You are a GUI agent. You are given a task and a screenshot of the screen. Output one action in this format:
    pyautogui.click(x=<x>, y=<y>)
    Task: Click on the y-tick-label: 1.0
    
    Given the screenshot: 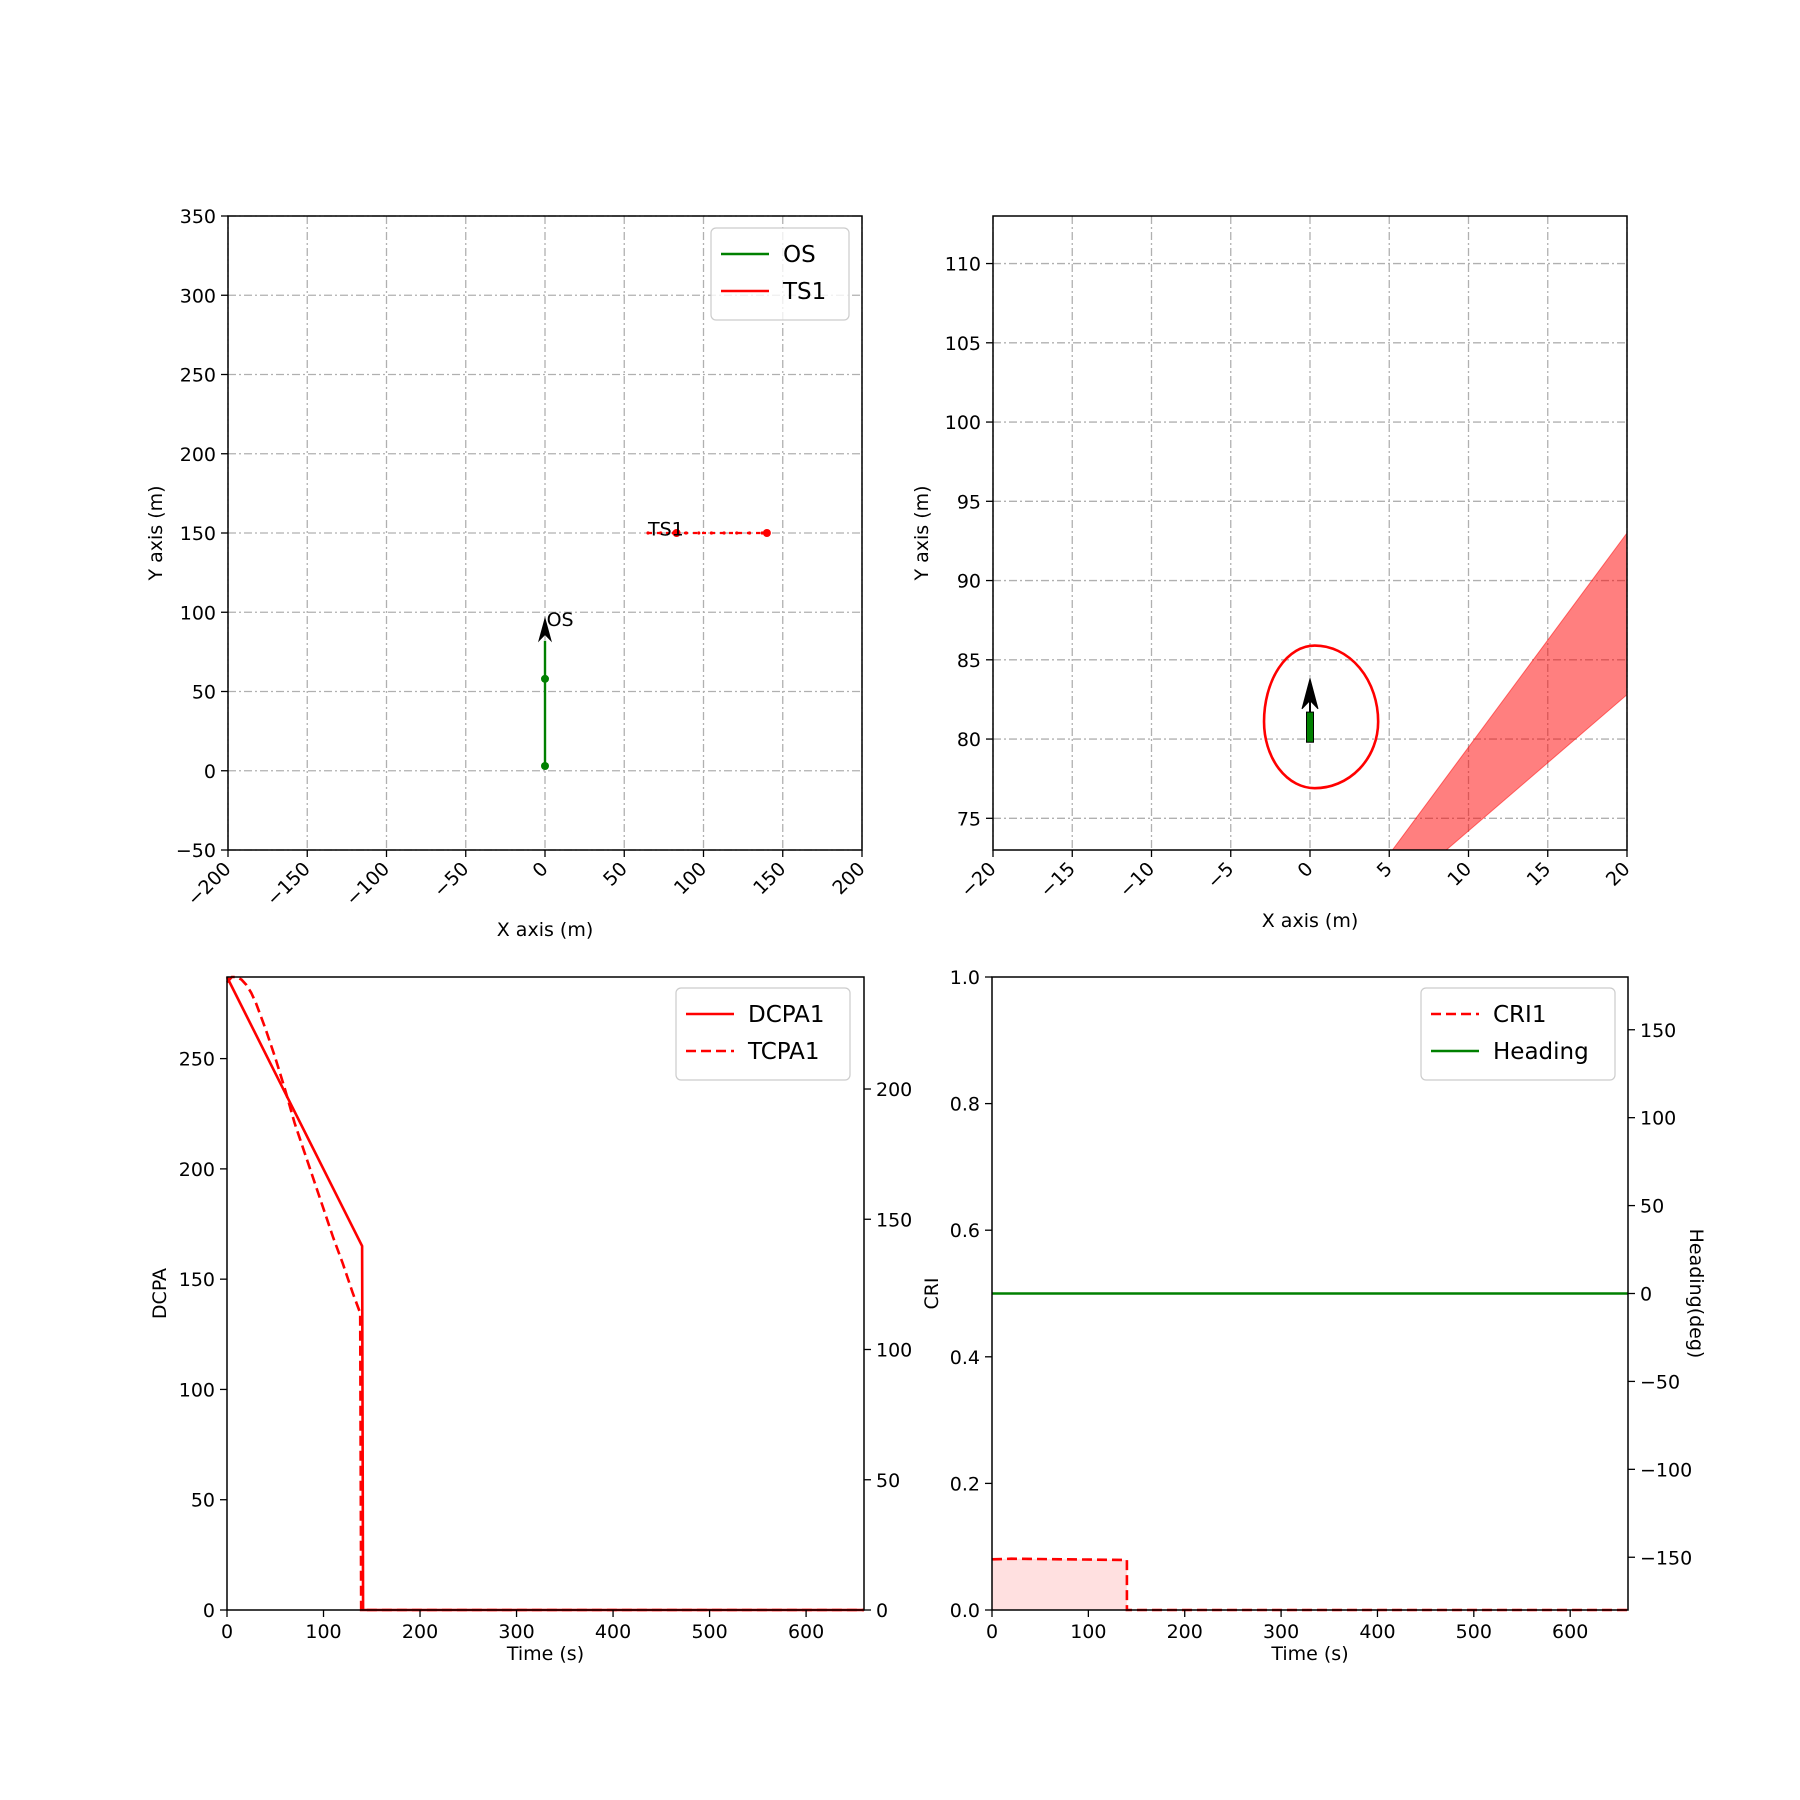 What is the action you would take?
    pyautogui.click(x=965, y=978)
    